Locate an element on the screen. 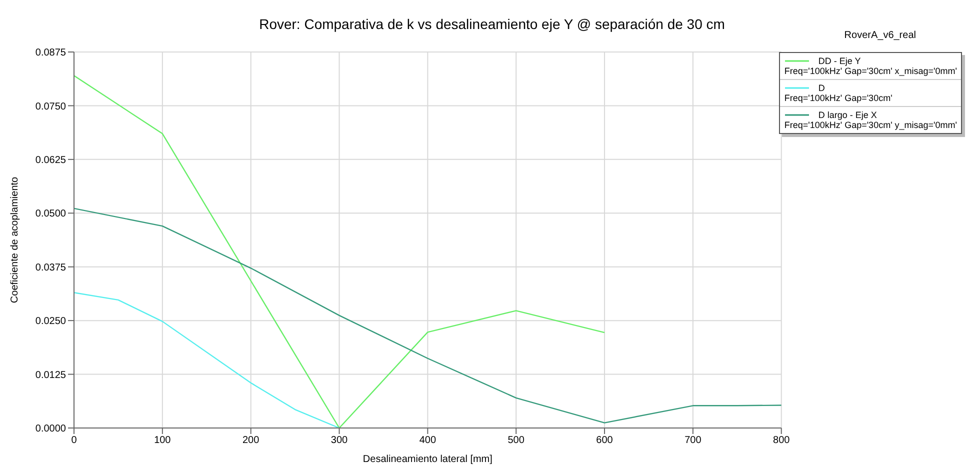 Image resolution: width=968 pixels, height=466 pixels. y-tick-label: 0.0375 is located at coordinates (50, 268).